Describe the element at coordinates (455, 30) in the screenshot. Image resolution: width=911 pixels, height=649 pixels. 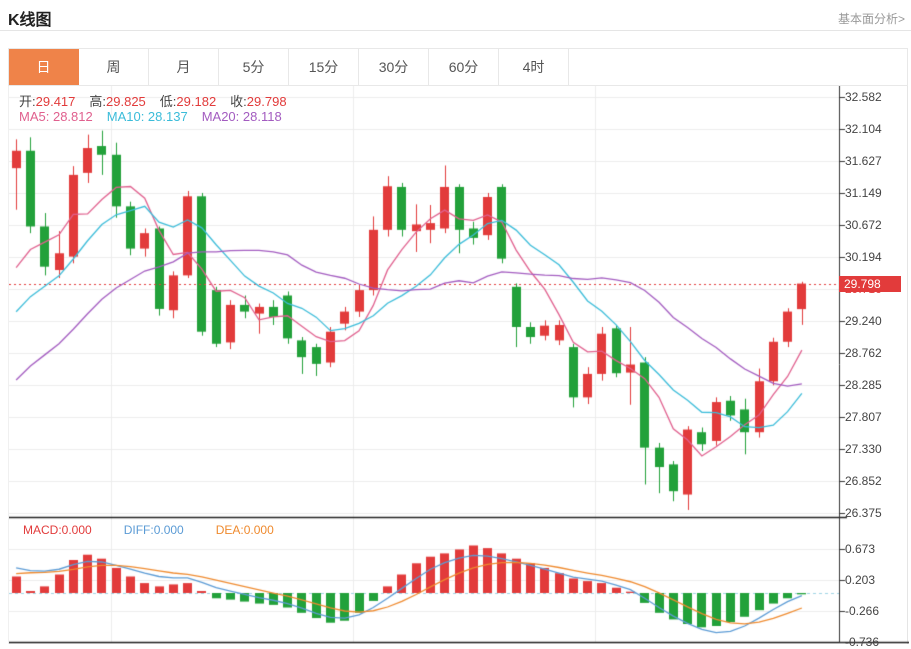
I see `header-divider` at that location.